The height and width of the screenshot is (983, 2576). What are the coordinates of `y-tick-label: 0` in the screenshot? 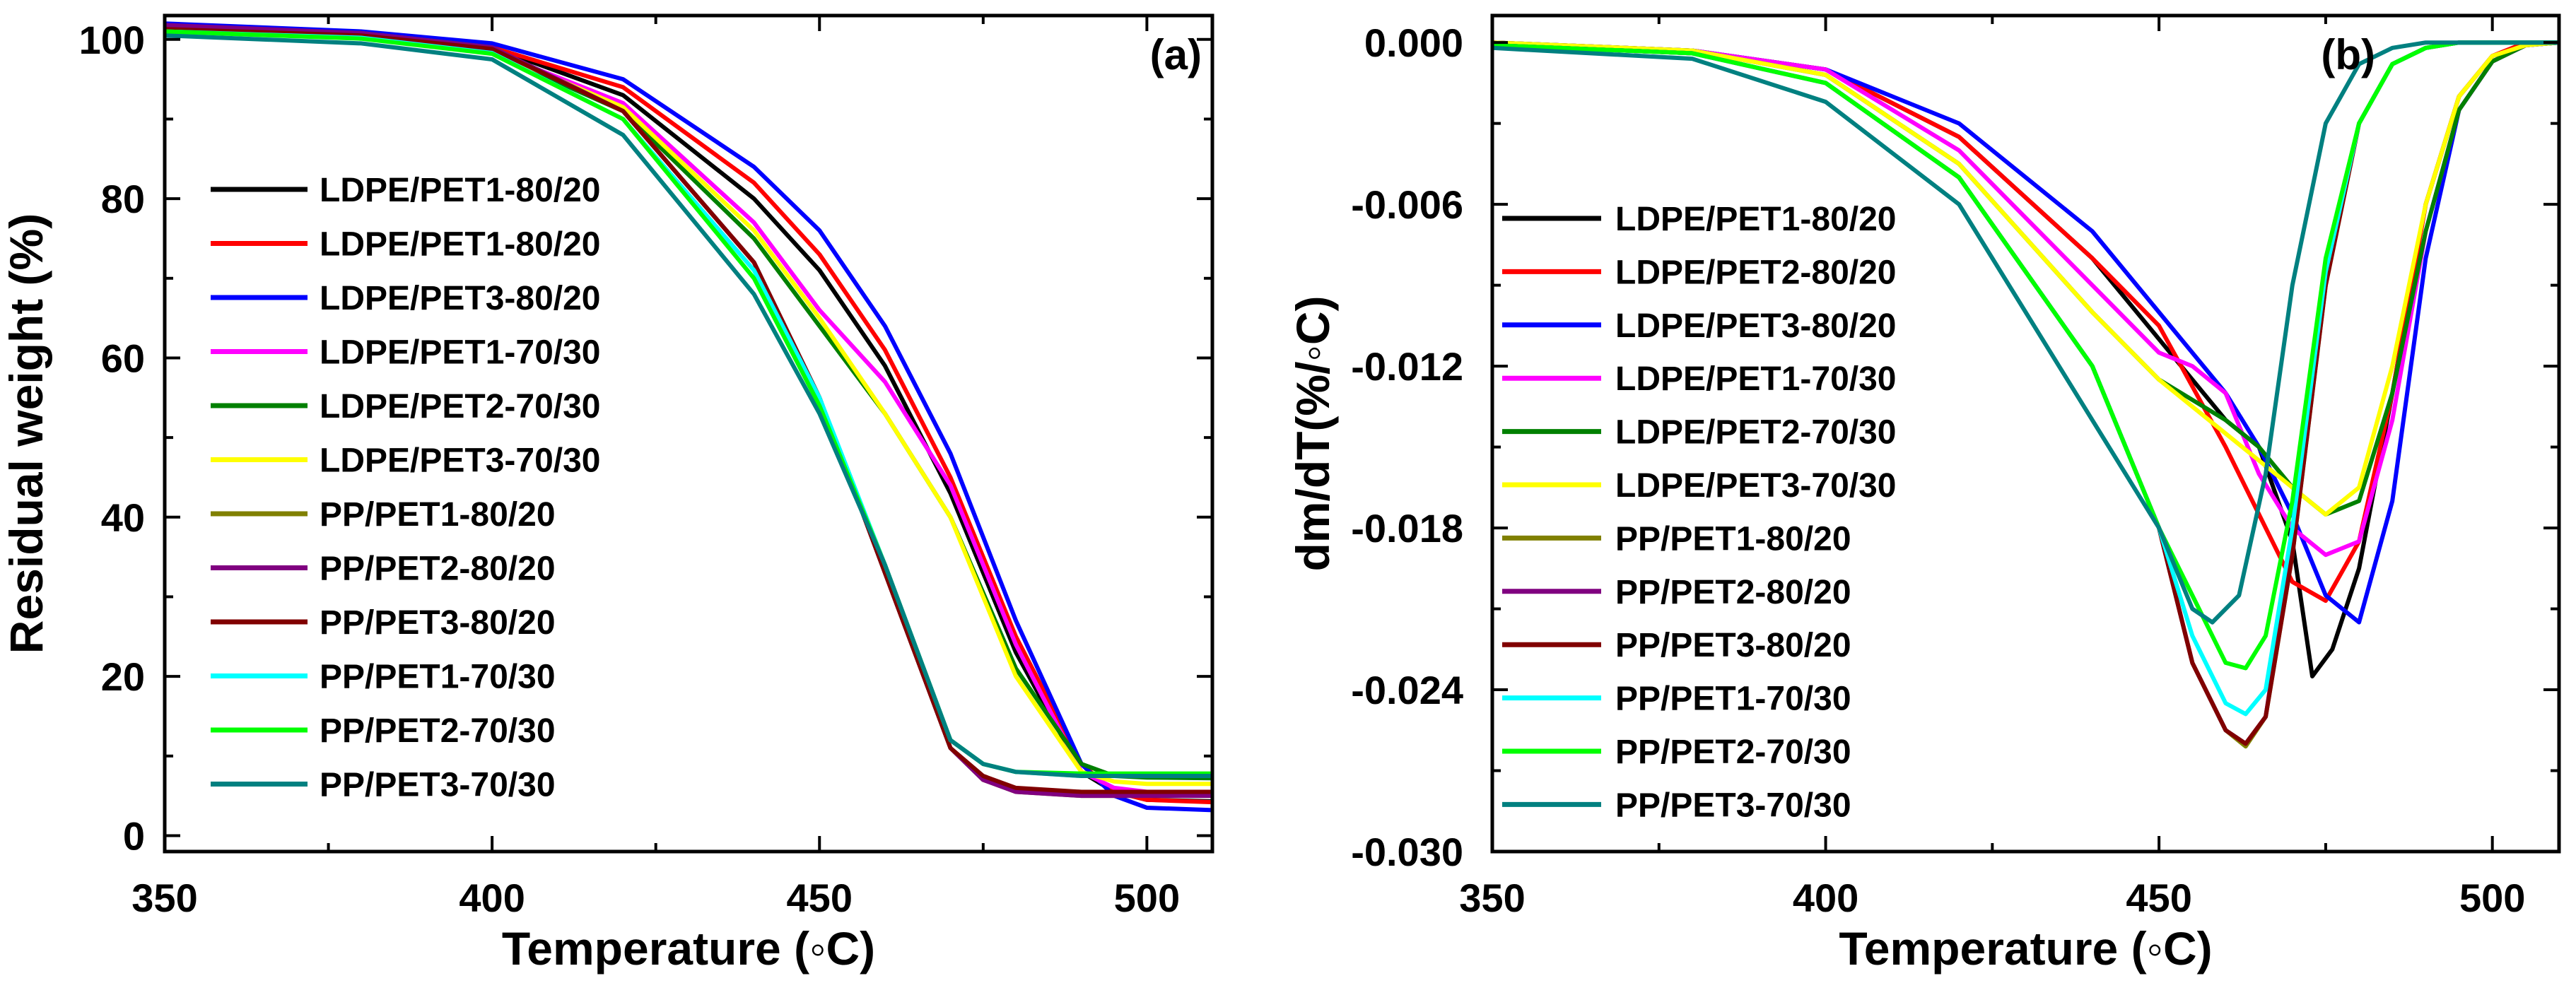 It's located at (134, 836).